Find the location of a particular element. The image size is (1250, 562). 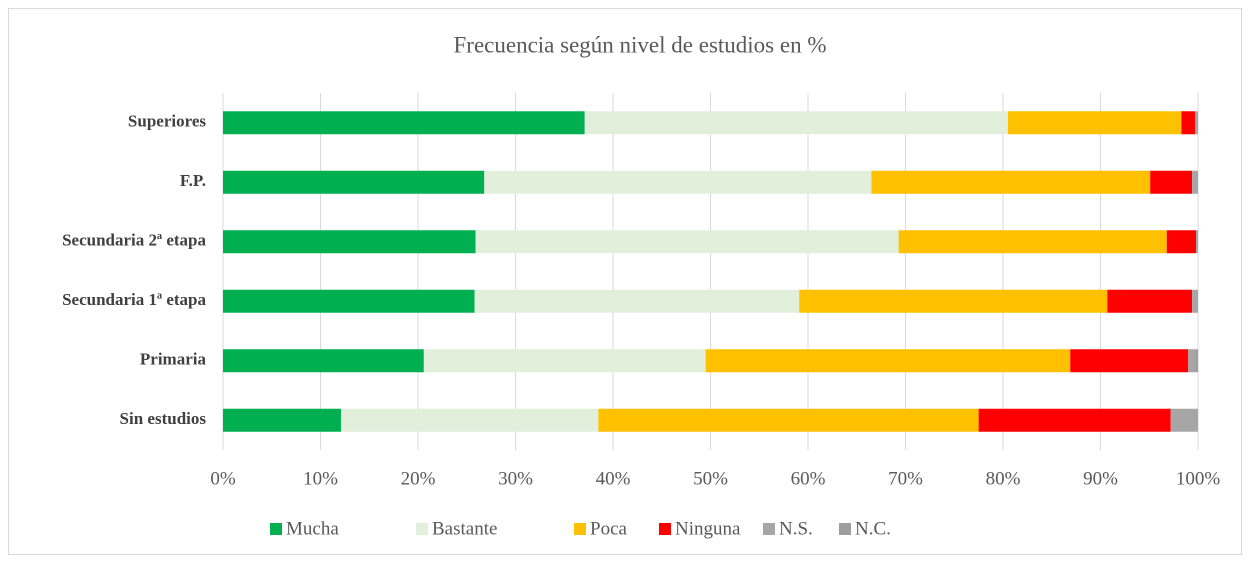

y-tick-label: Superiores is located at coordinates (167, 121).